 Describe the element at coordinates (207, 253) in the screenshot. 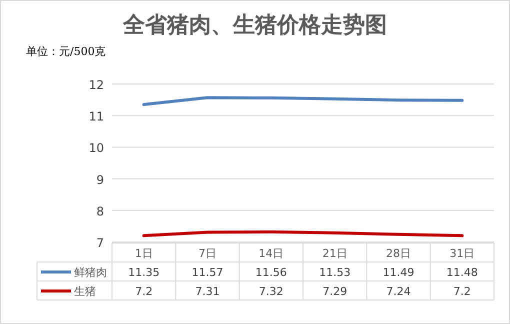

I see `xtick: 7日` at that location.